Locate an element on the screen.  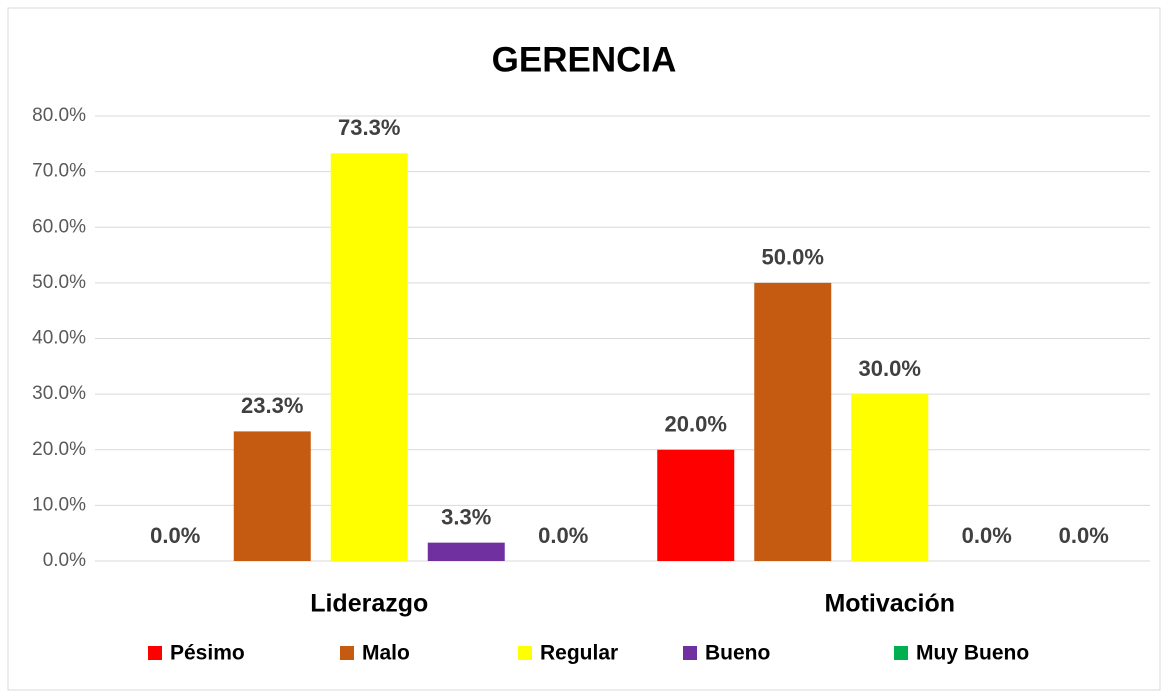
chart-title: GERENCIA is located at coordinates (584, 59).